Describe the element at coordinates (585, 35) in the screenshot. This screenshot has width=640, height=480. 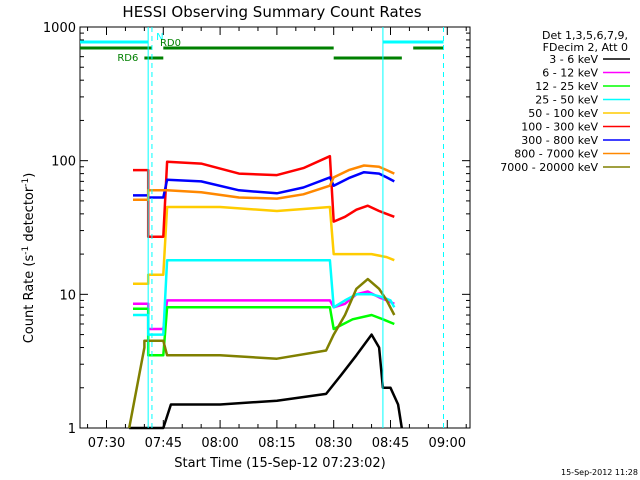
I see `legend-header: Det 1,3,5,6,7,9,` at that location.